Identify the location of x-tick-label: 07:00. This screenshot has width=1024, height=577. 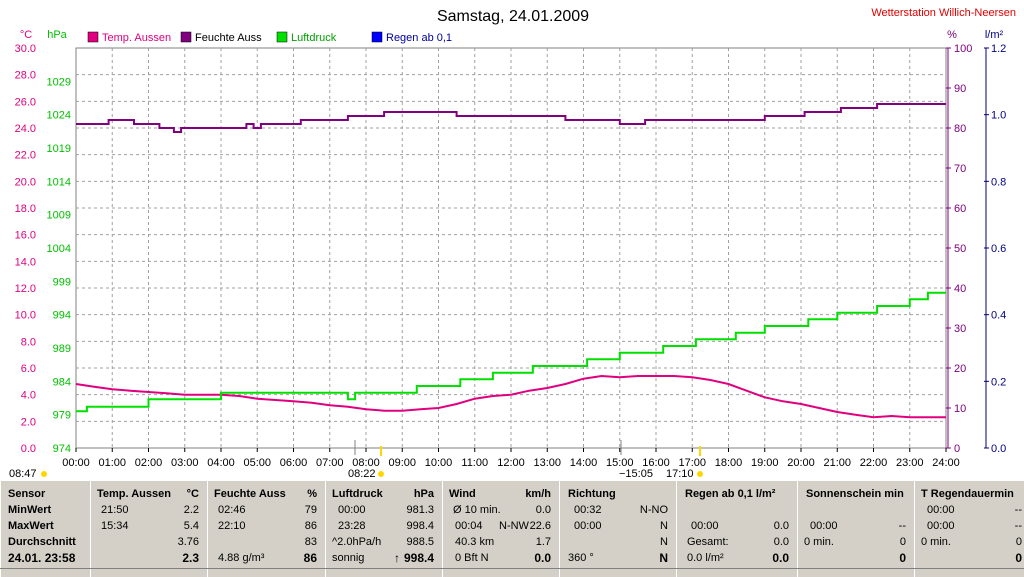
(330, 463).